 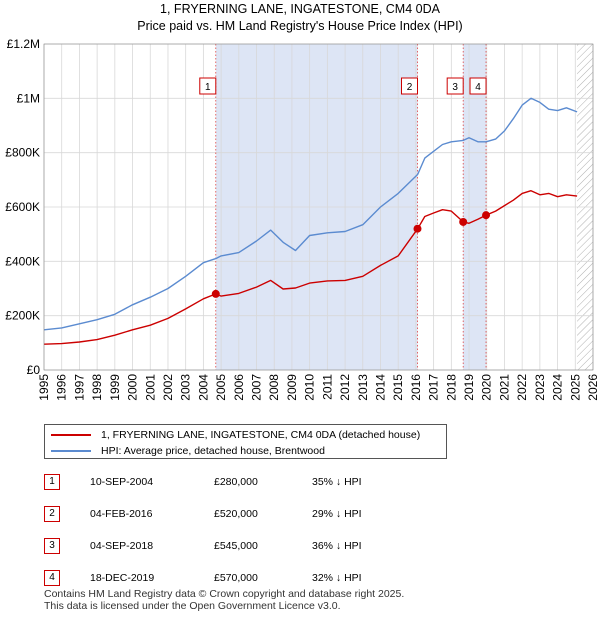 I want to click on y-tick-label: £200K, so click(x=22, y=316).